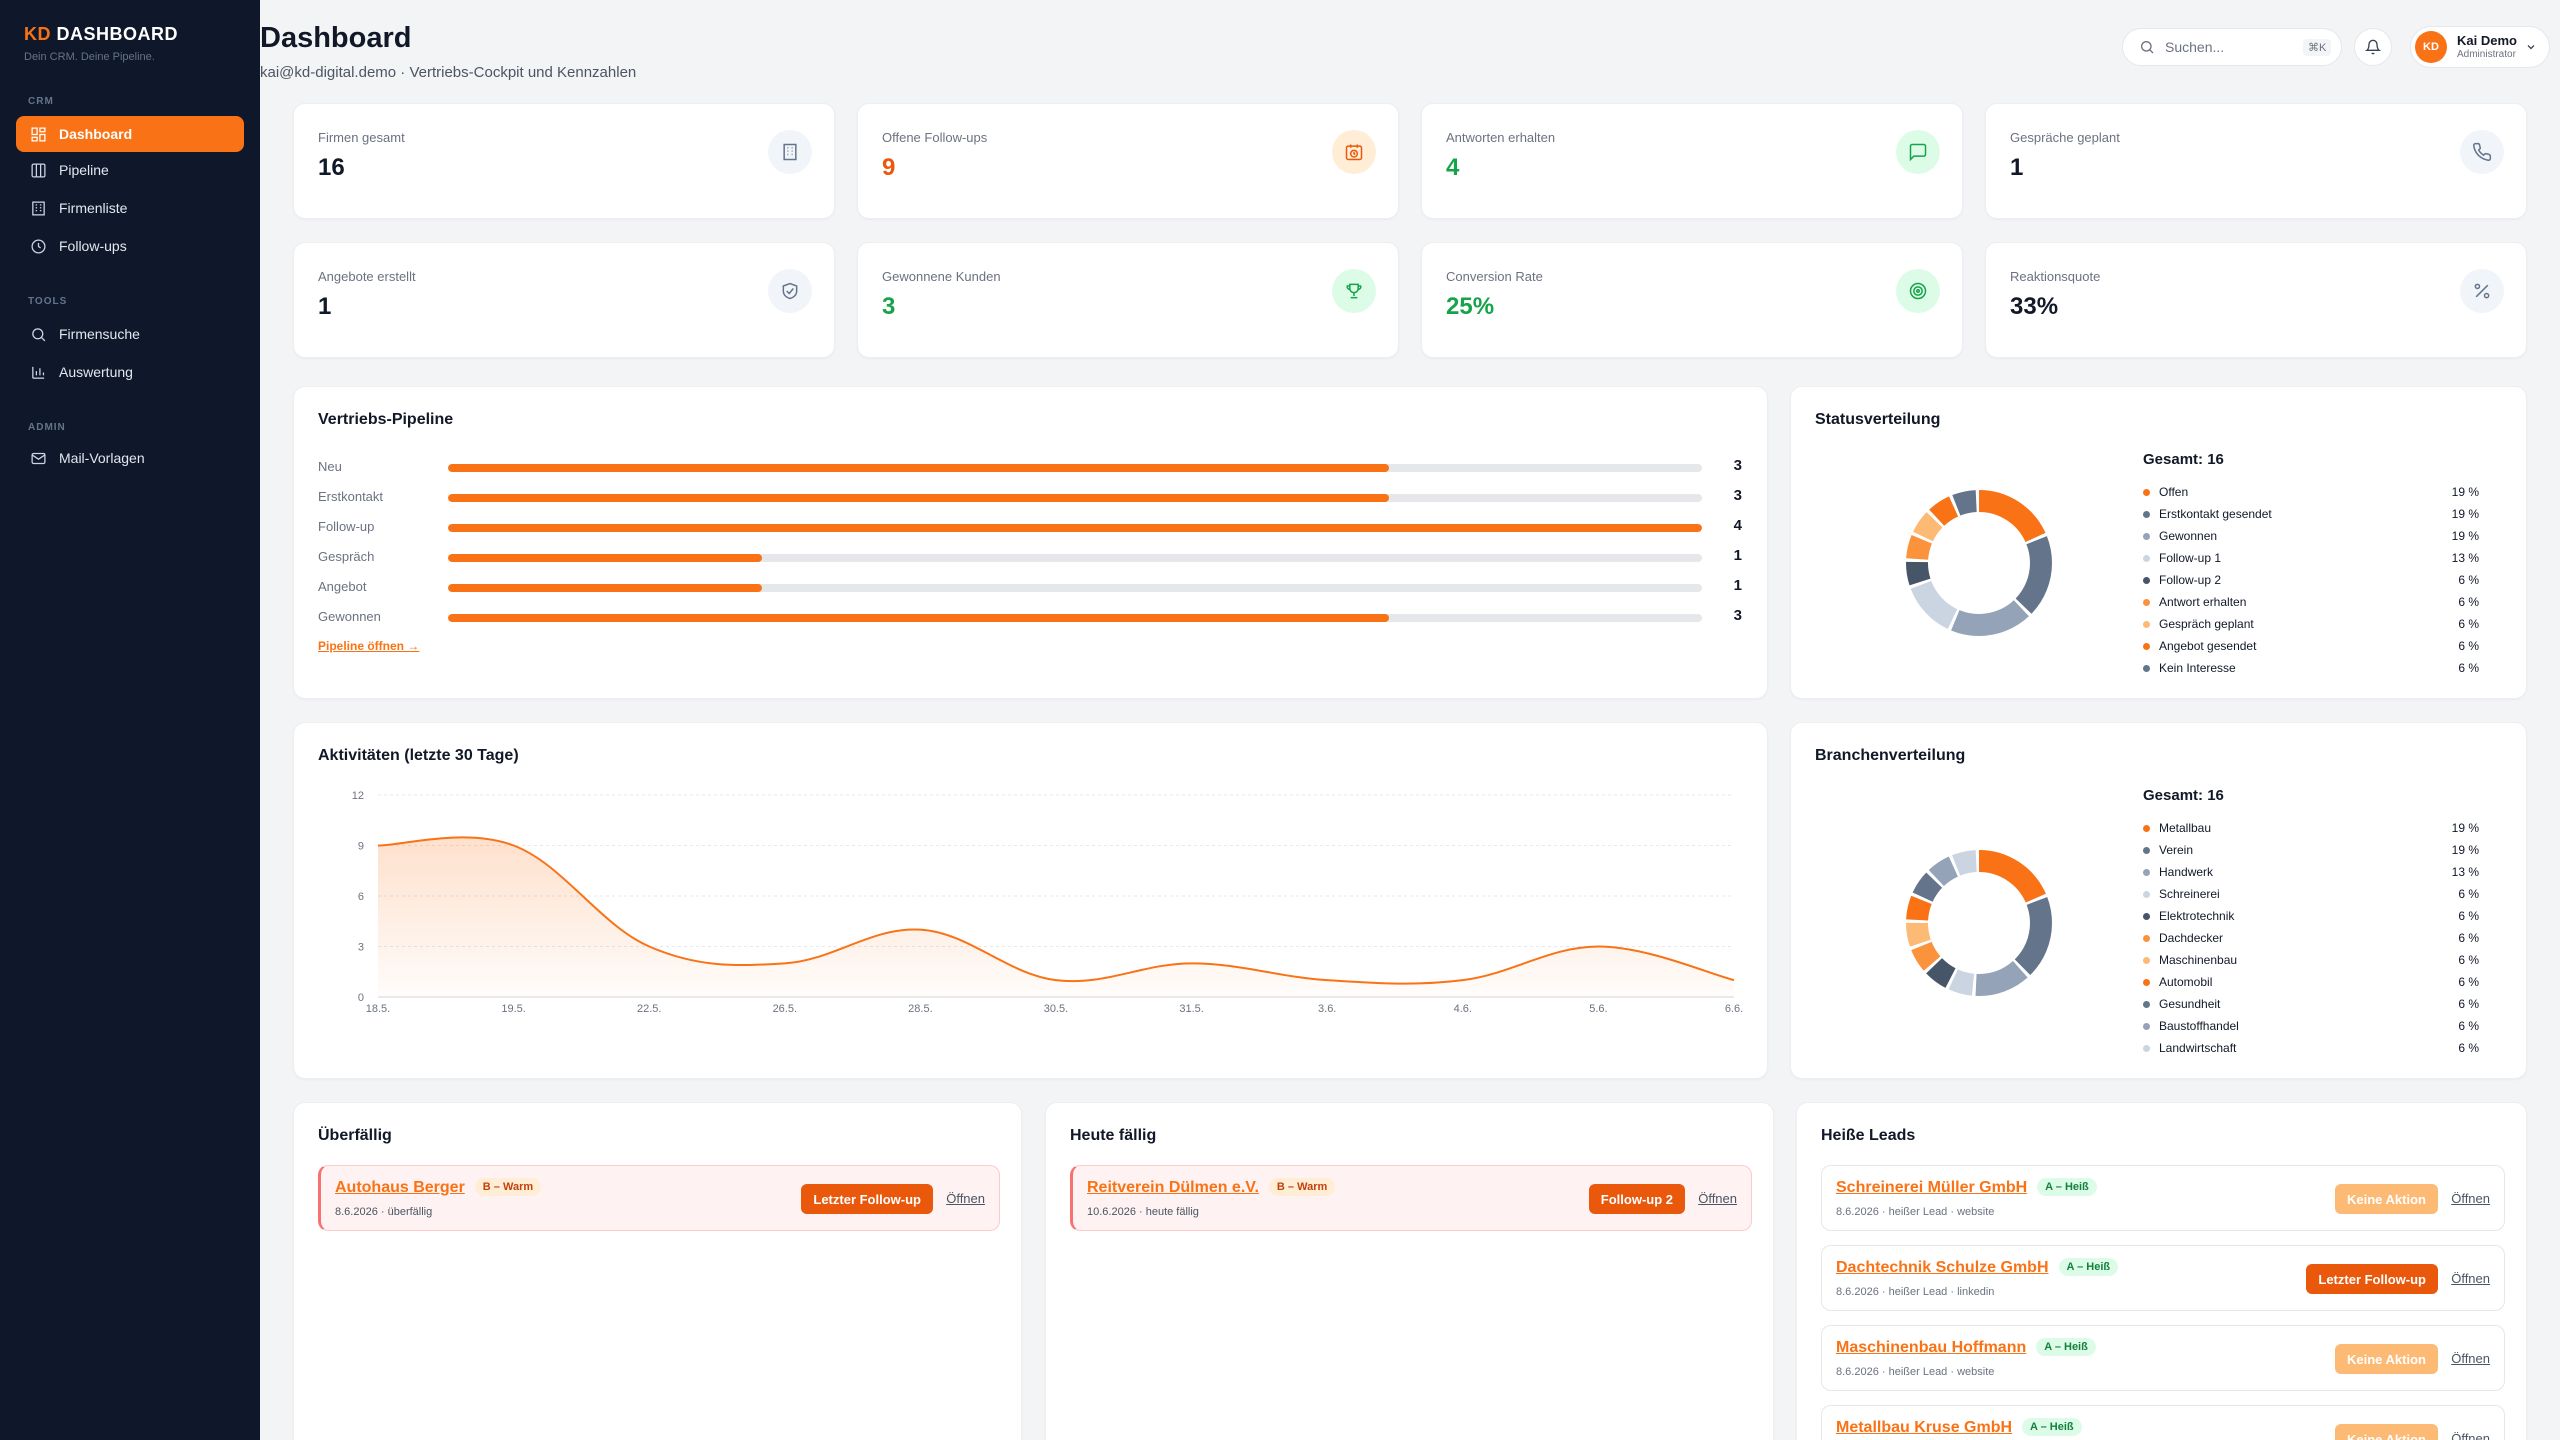  I want to click on kpi-value: 1, so click(325, 306).